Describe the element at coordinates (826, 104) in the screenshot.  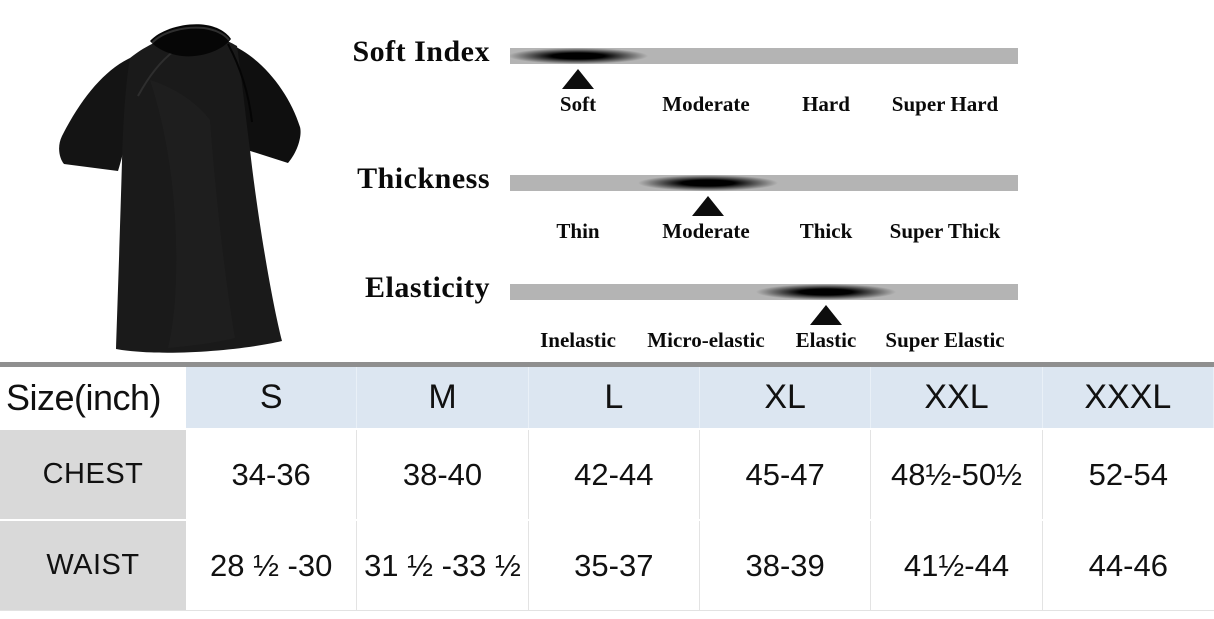
I see `scale-option: Hard` at that location.